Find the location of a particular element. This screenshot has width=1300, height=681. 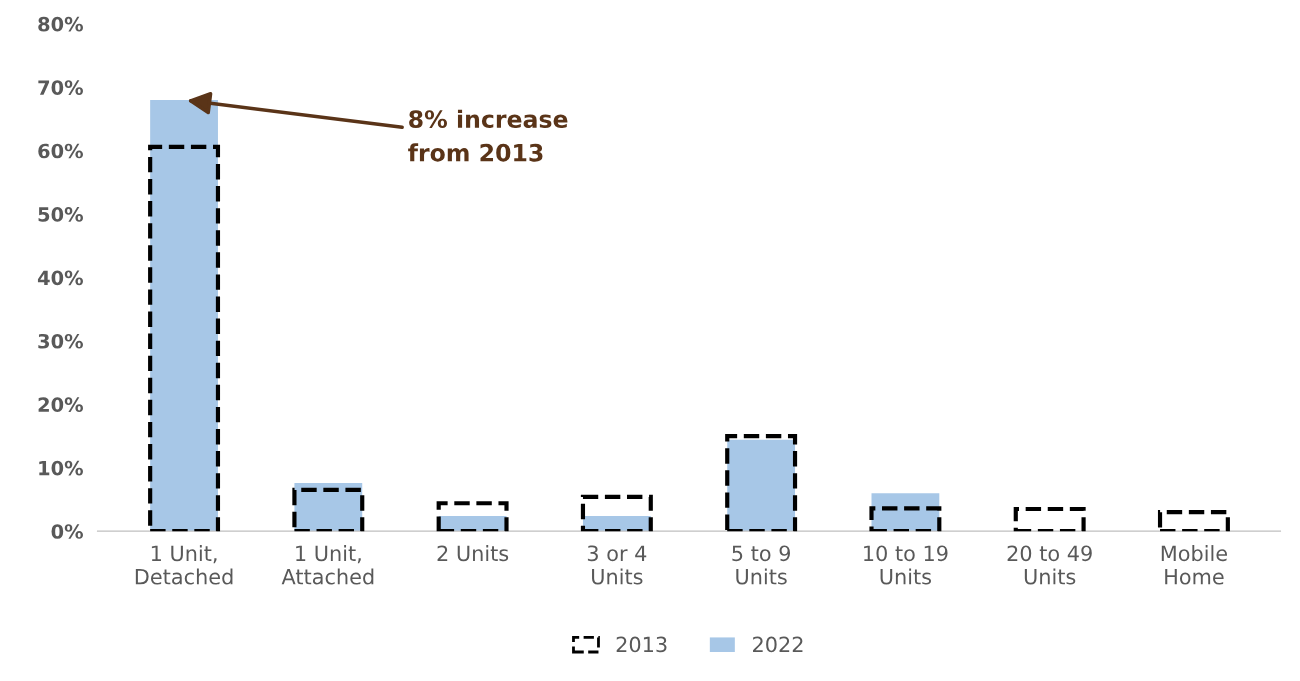

y-tick-label: 40% is located at coordinates (60, 278).